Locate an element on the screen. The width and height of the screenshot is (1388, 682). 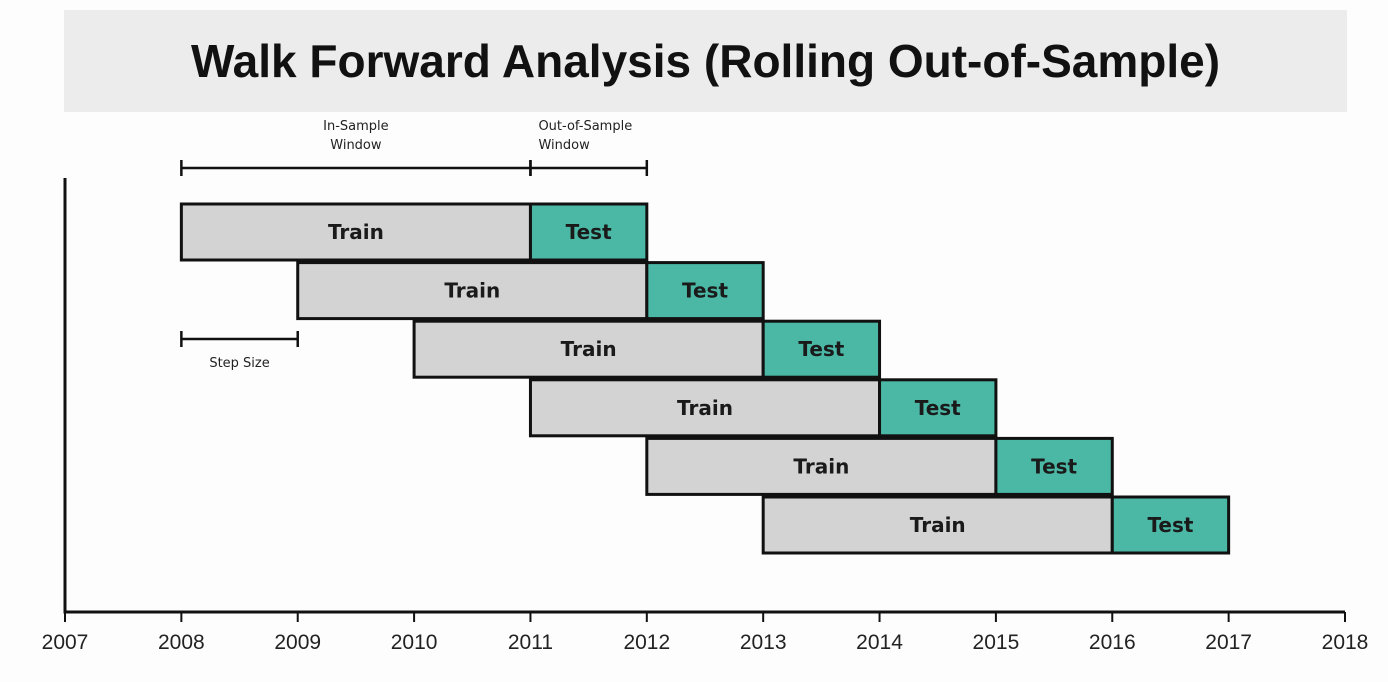
in-sample-label-line1: In-Sample is located at coordinates (356, 126).